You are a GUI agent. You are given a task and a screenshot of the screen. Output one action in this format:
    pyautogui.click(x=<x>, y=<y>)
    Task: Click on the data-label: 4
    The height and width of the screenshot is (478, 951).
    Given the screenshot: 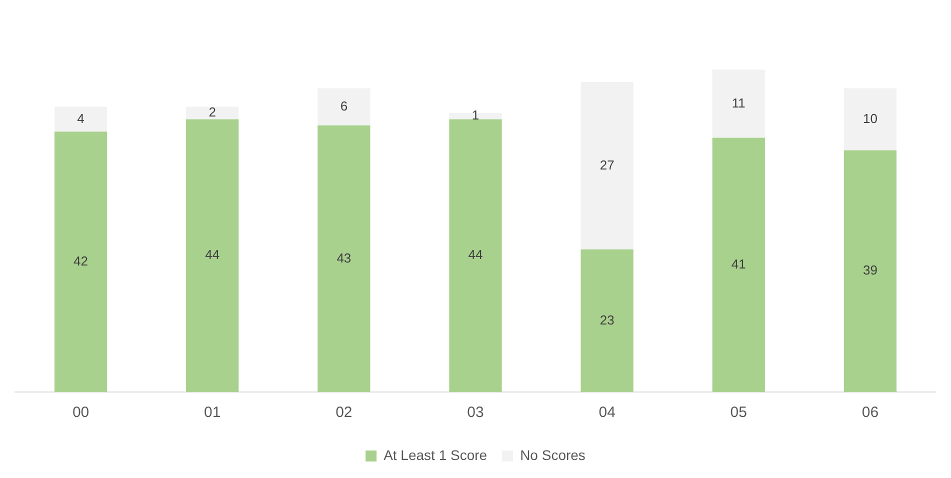 What is the action you would take?
    pyautogui.click(x=80, y=118)
    